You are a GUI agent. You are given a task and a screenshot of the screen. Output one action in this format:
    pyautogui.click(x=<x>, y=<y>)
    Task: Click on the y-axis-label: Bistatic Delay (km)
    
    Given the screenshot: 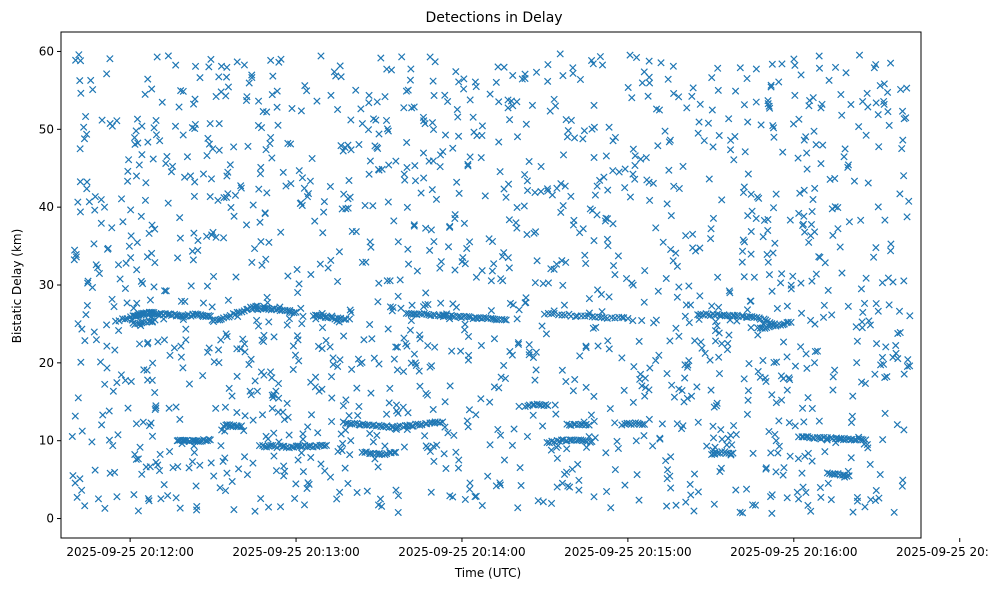 What is the action you would take?
    pyautogui.click(x=17, y=286)
    